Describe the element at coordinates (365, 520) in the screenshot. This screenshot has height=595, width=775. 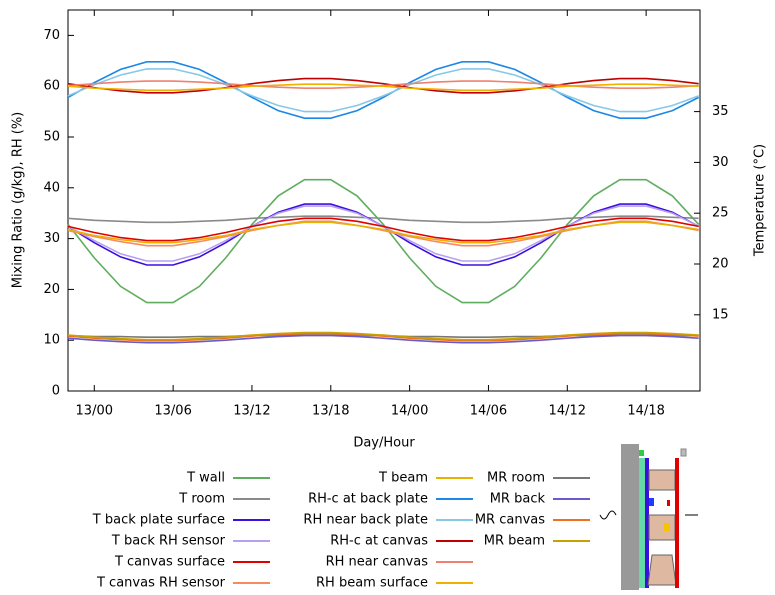
I see `legend-label: RH near back plate` at that location.